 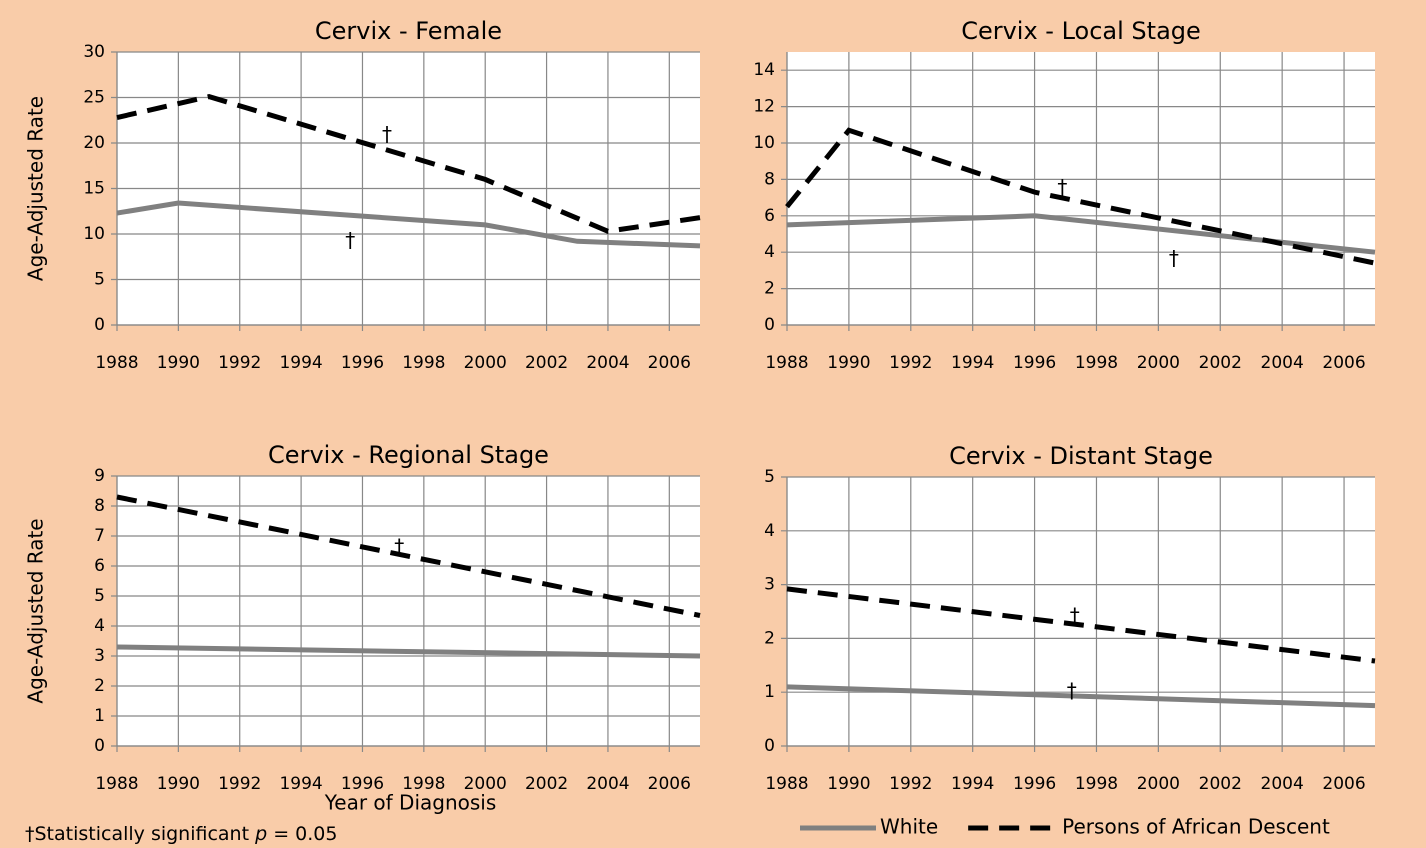 What do you see at coordinates (140, 834) in the screenshot?
I see `footnote-text: †Statistically significant` at bounding box center [140, 834].